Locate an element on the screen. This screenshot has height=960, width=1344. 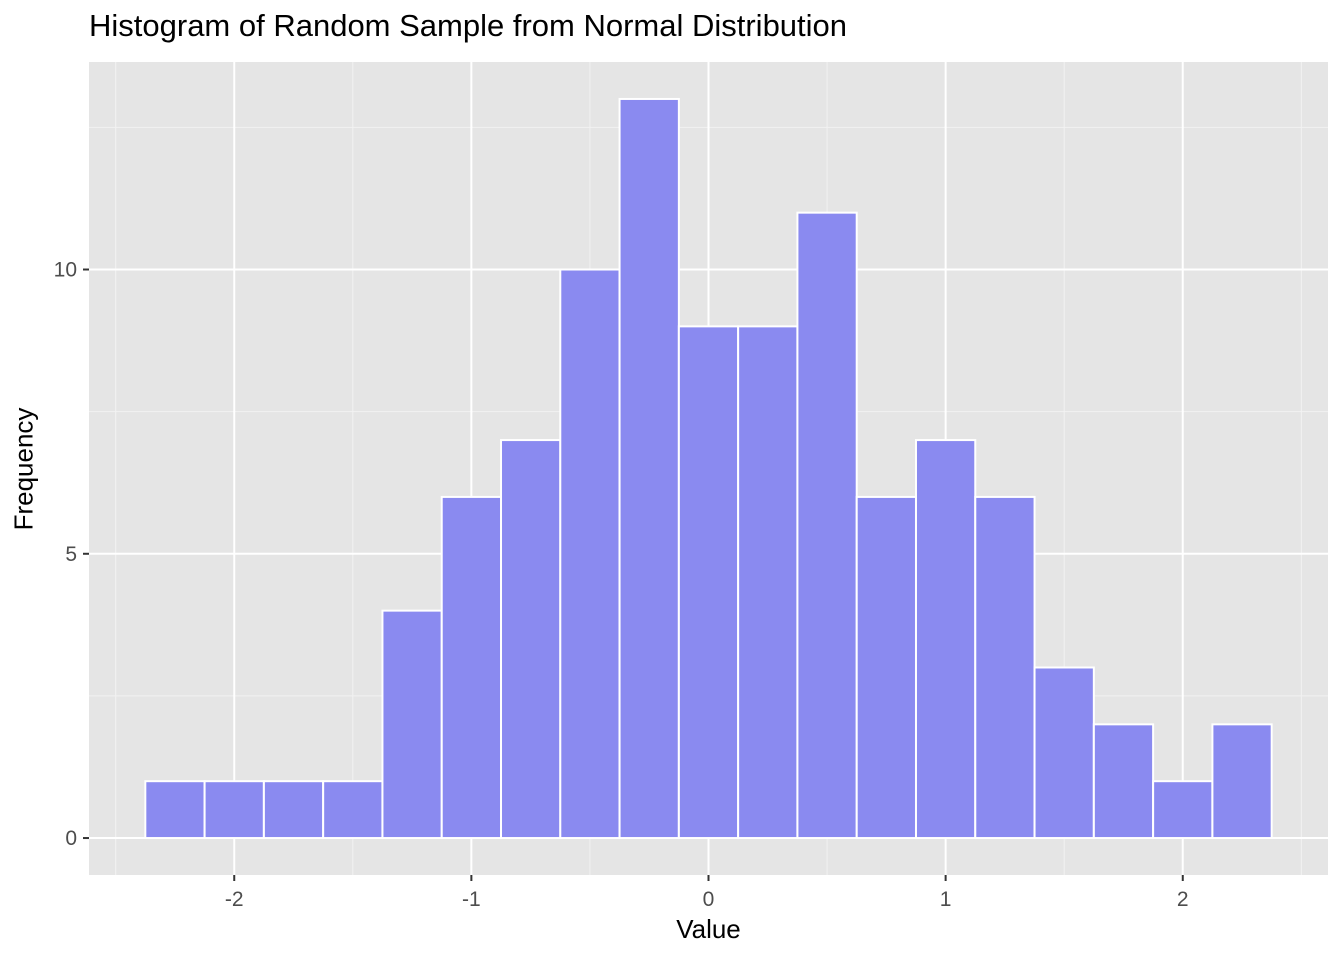
y-axis-tick-label: 0 is located at coordinates (71, 838).